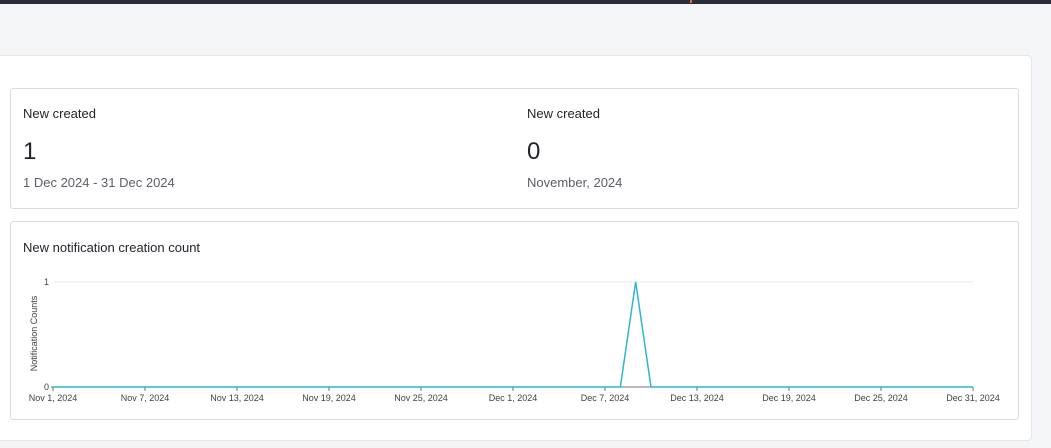  What do you see at coordinates (973, 398) in the screenshot?
I see `x-tick-label: Dec 31, 2024` at bounding box center [973, 398].